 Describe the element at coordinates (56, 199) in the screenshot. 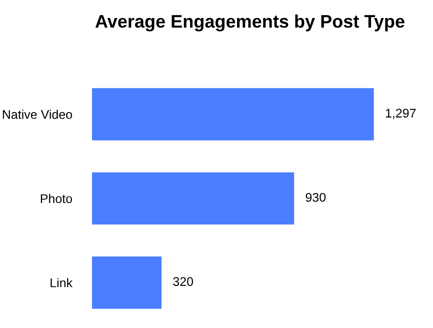

I see `y-tick-label: Photo` at that location.